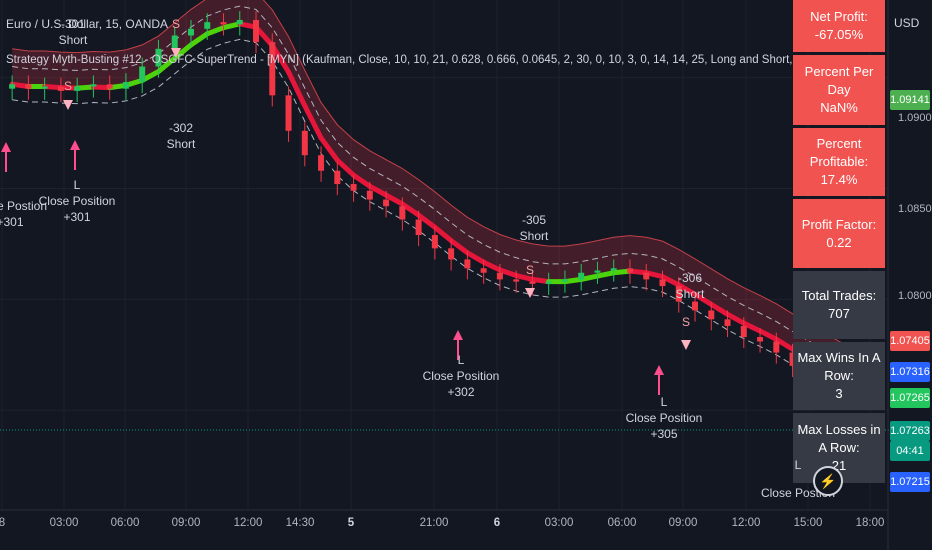 The width and height of the screenshot is (932, 550). I want to click on stat-label: Total Trades:, so click(839, 295).